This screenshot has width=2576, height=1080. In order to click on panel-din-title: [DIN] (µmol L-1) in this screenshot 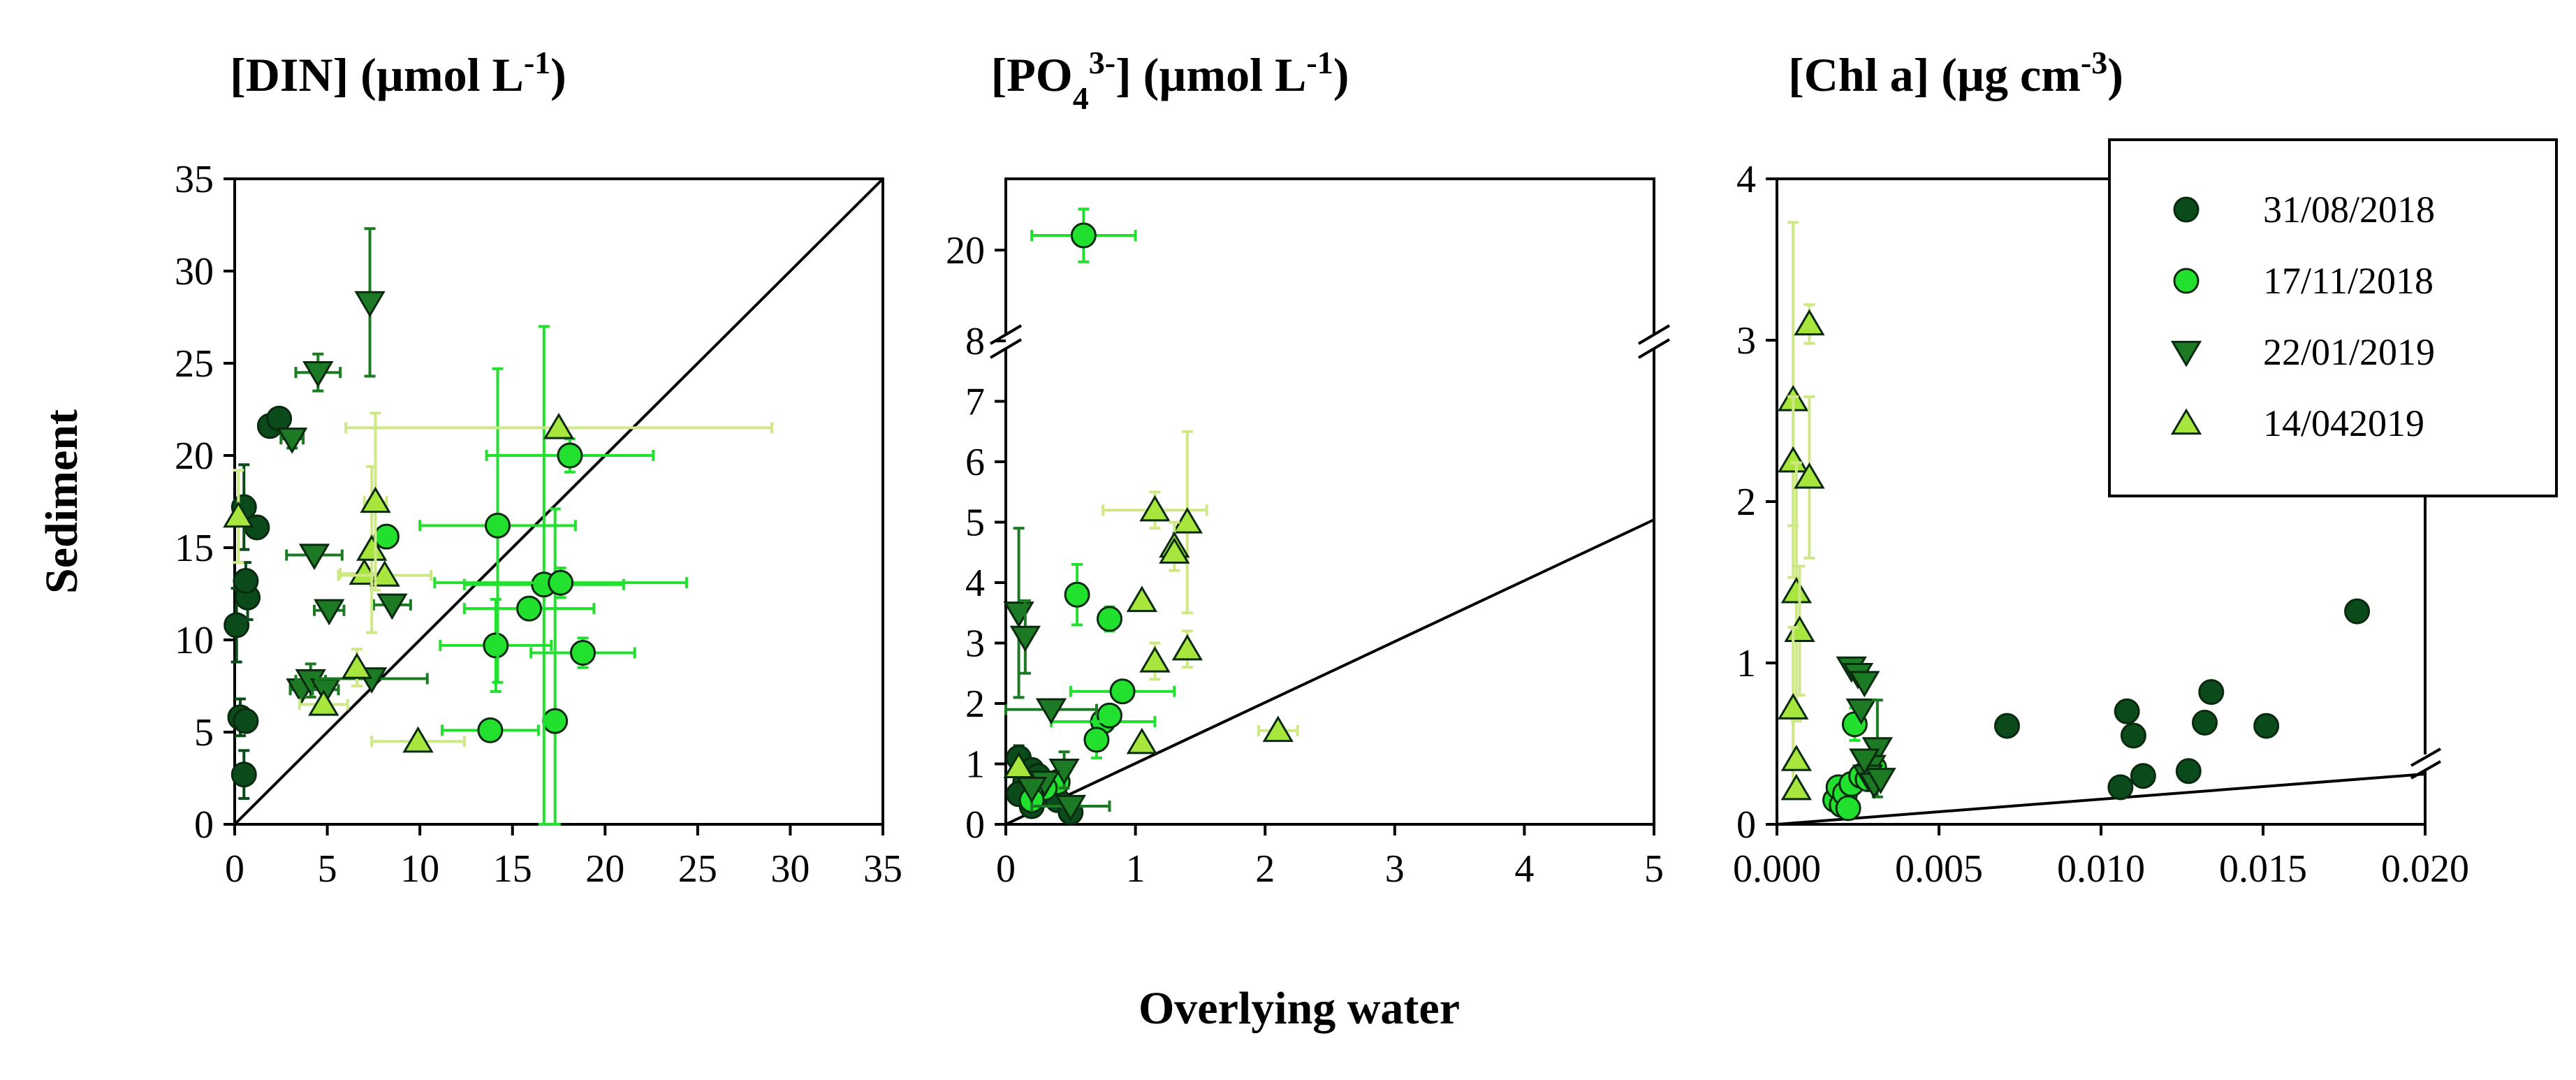, I will do `click(398, 74)`.